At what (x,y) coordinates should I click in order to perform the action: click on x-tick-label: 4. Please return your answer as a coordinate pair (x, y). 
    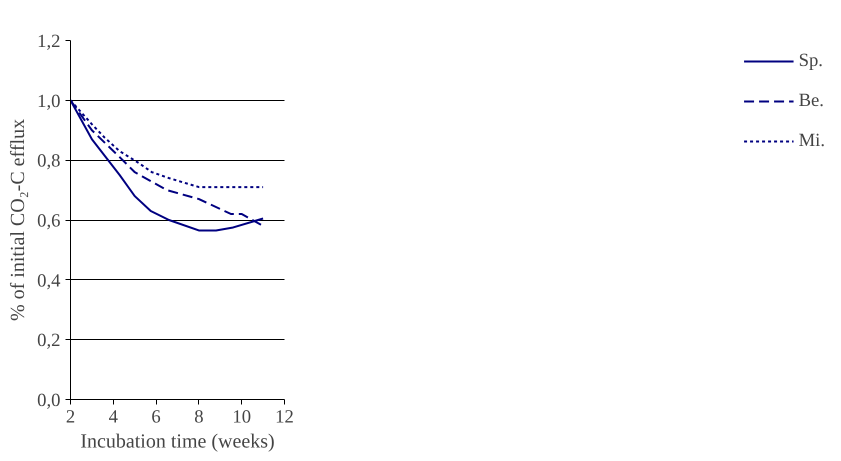
    Looking at the image, I should click on (113, 417).